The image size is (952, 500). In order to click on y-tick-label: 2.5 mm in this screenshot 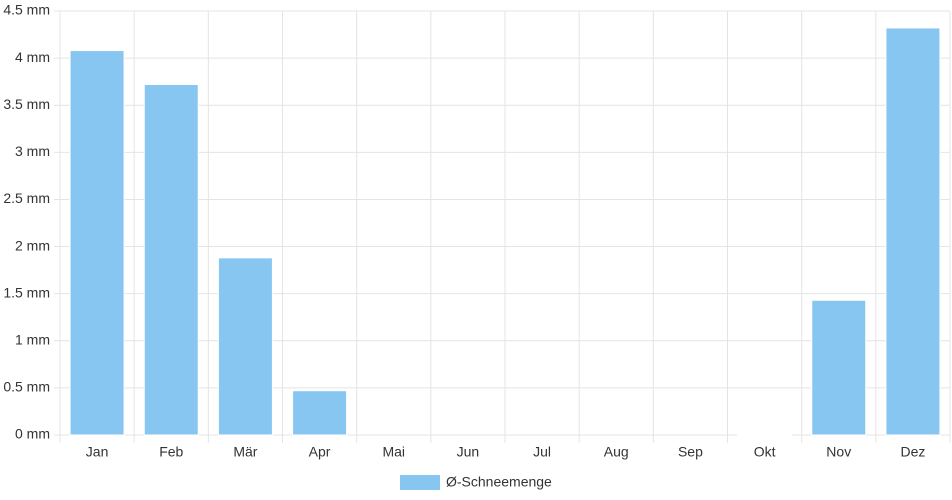, I will do `click(26, 198)`.